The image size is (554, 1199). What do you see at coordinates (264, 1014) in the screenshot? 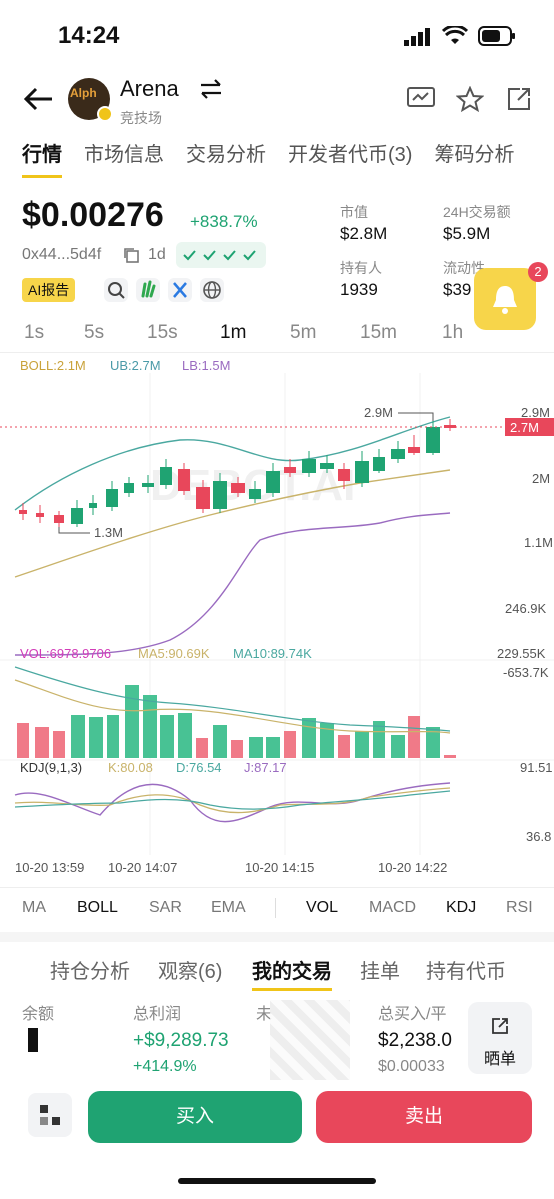
I see `unrealized-label: 未` at bounding box center [264, 1014].